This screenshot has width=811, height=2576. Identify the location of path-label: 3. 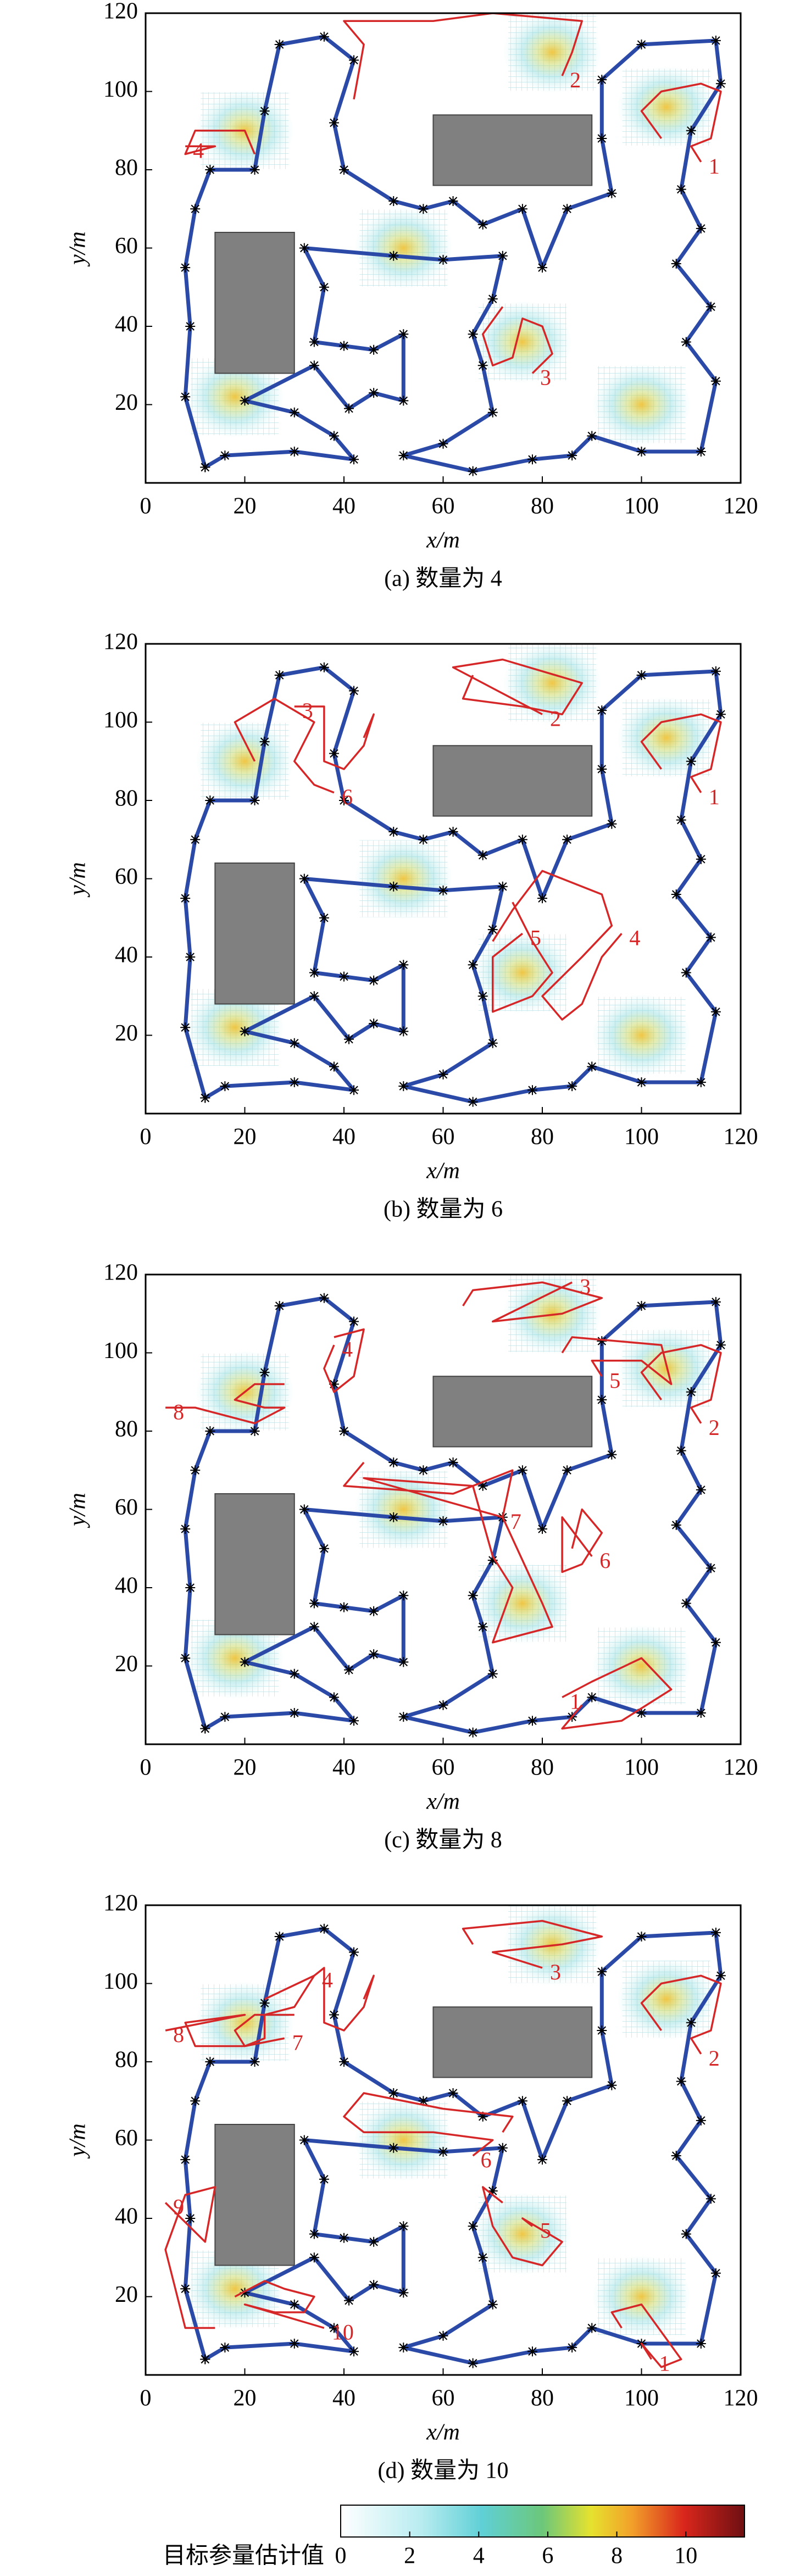
(307, 711).